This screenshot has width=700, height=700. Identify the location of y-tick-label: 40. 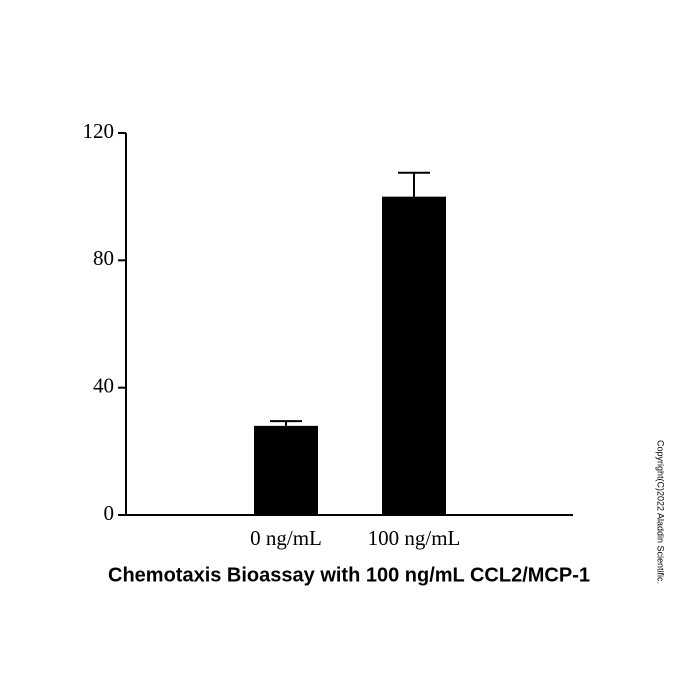
(103, 385).